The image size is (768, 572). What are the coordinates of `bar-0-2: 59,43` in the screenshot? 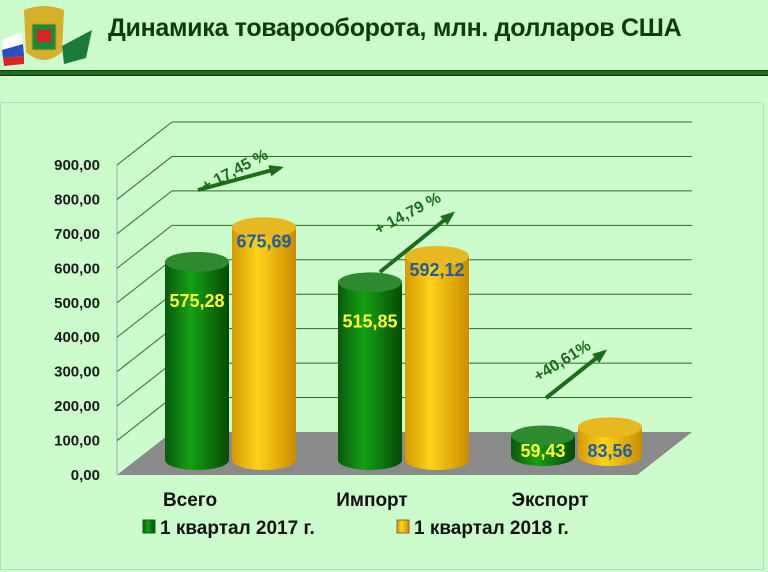 It's located at (543, 445).